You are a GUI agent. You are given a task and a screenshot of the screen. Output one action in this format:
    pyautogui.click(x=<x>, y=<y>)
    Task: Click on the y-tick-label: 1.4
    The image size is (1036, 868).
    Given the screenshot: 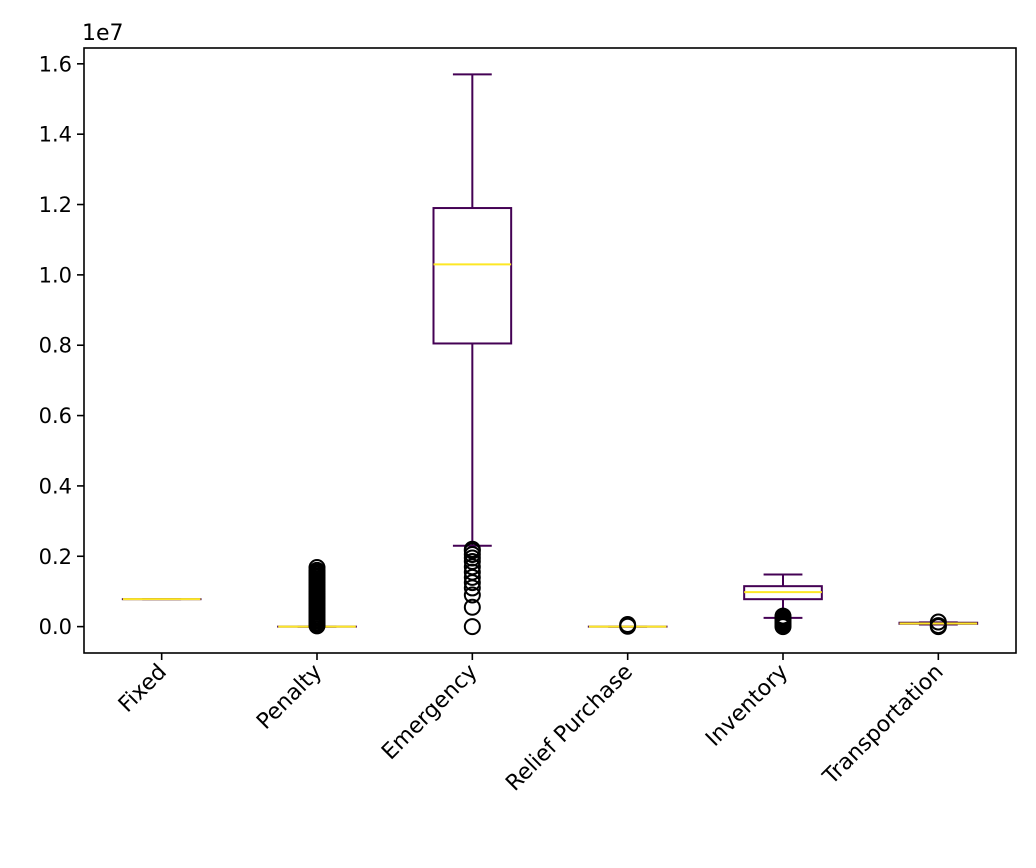 What is the action you would take?
    pyautogui.click(x=55, y=135)
    